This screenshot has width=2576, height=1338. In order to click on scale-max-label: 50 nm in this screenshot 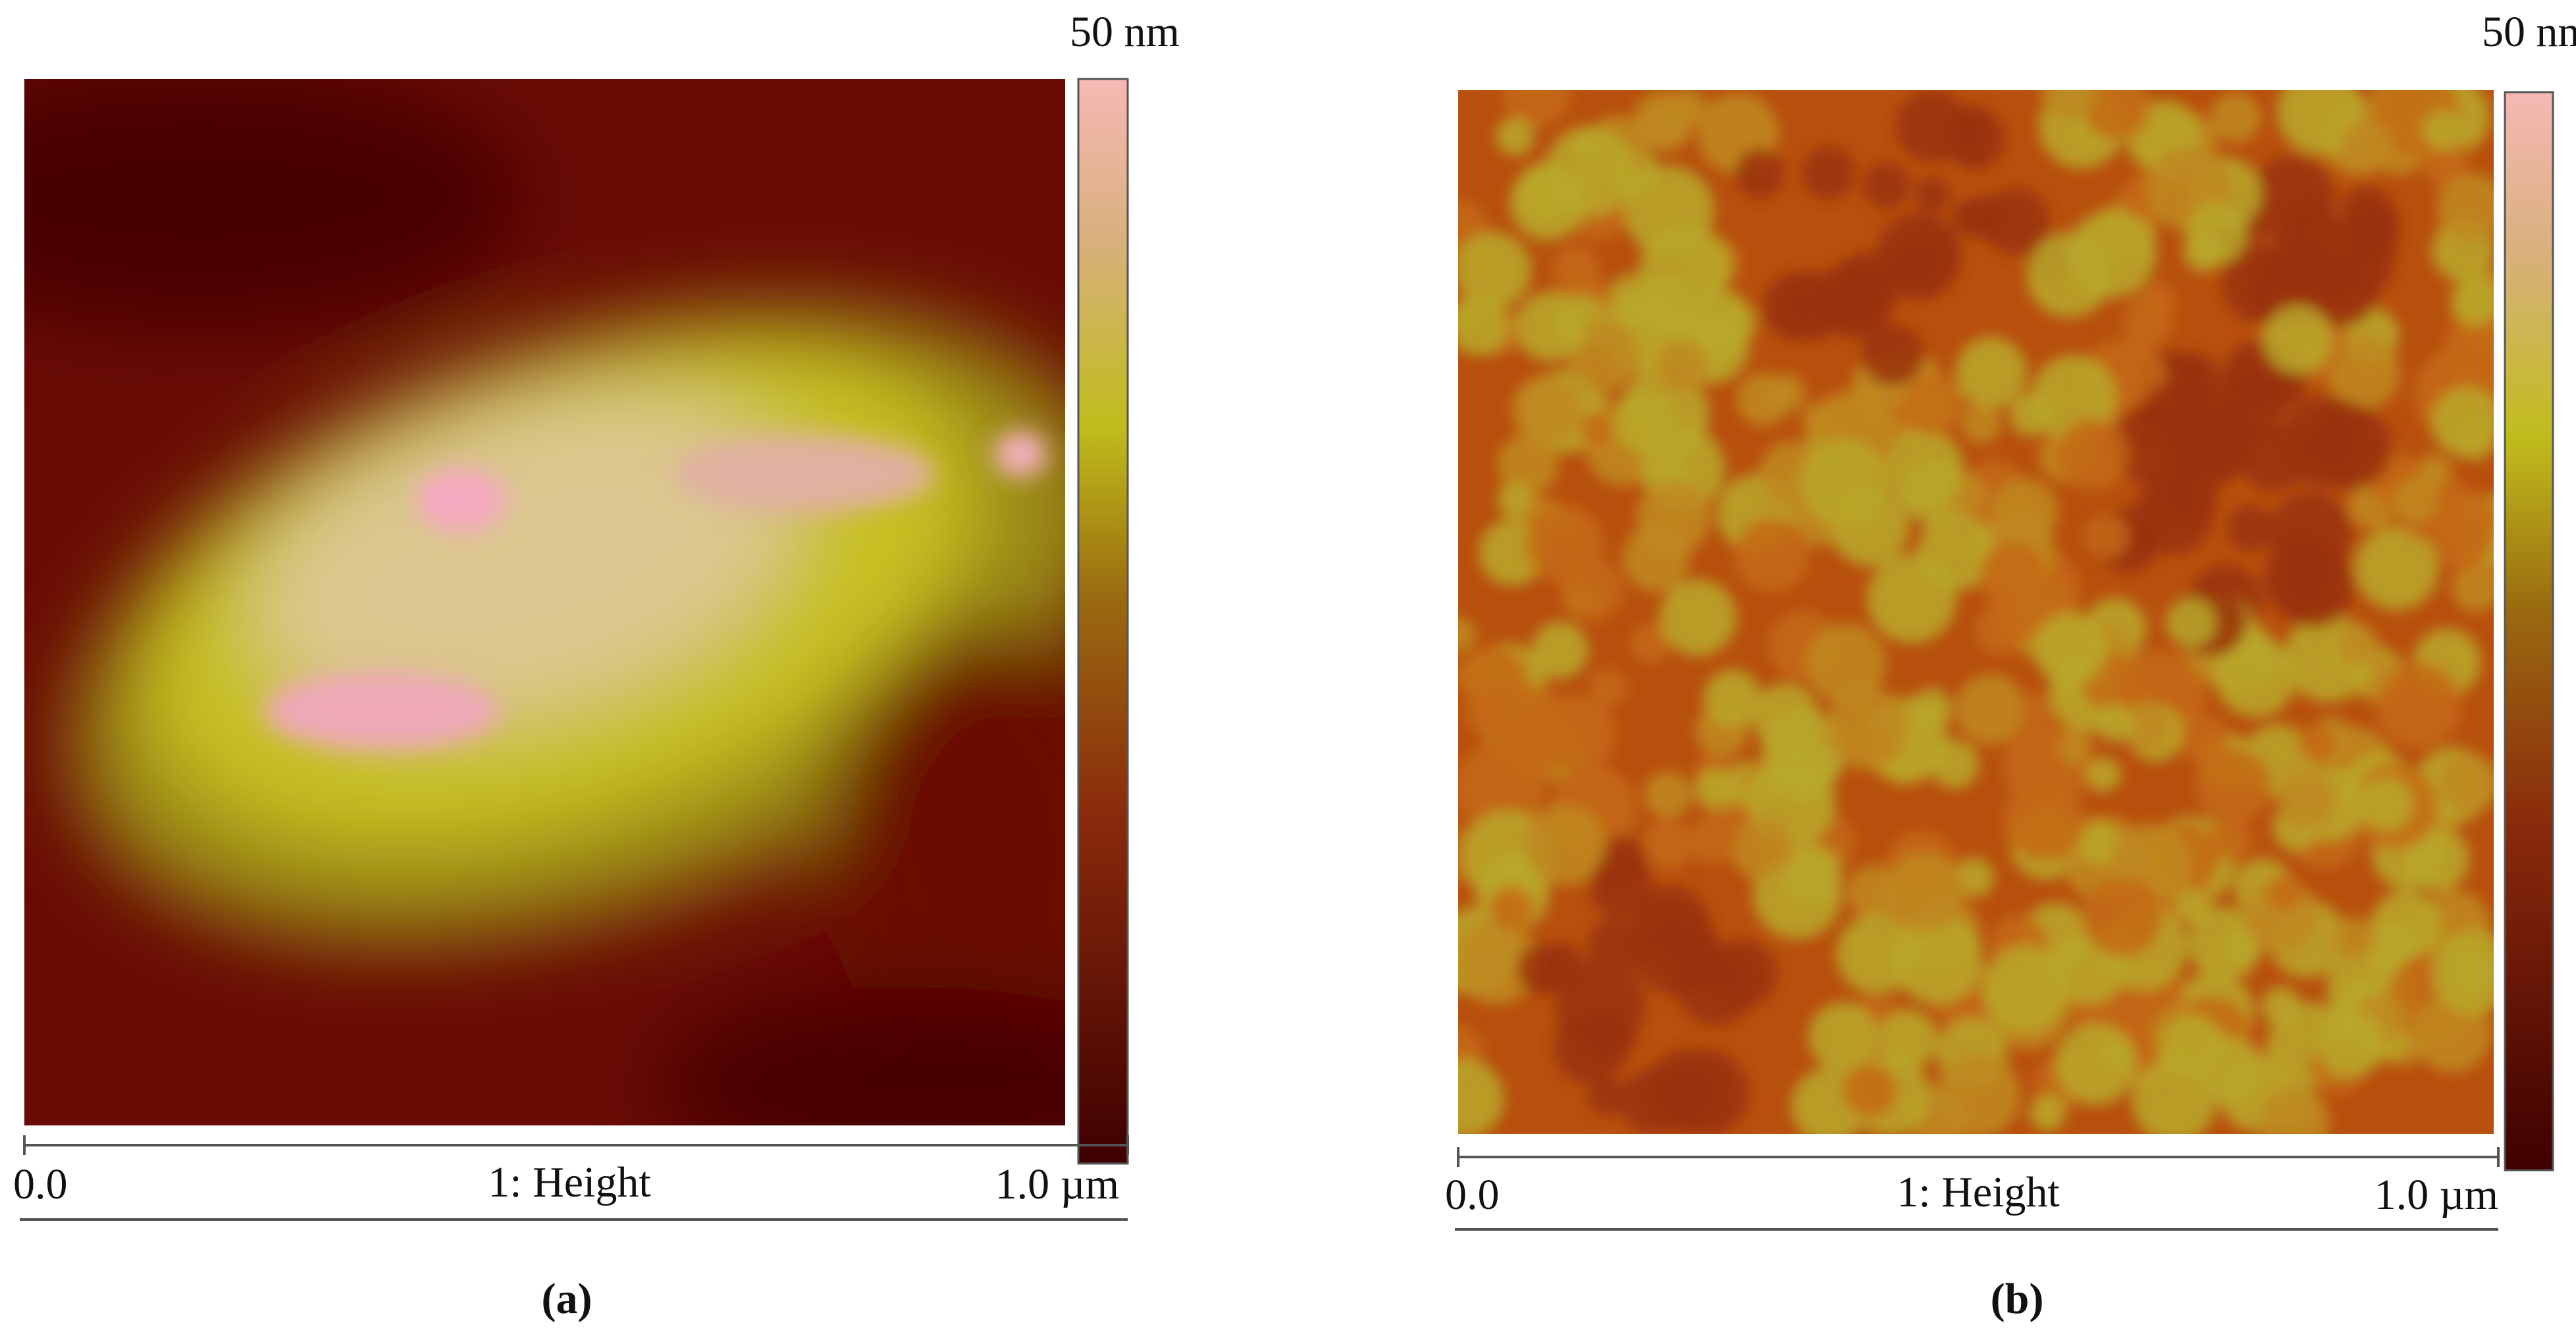, I will do `click(2529, 32)`.